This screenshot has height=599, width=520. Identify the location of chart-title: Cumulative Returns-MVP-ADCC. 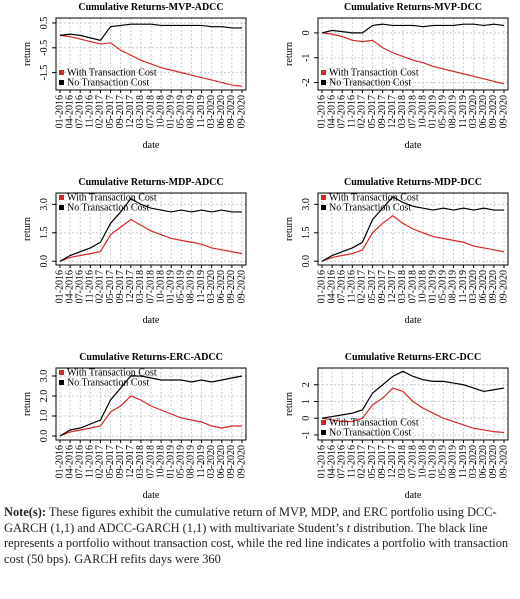
(150, 7).